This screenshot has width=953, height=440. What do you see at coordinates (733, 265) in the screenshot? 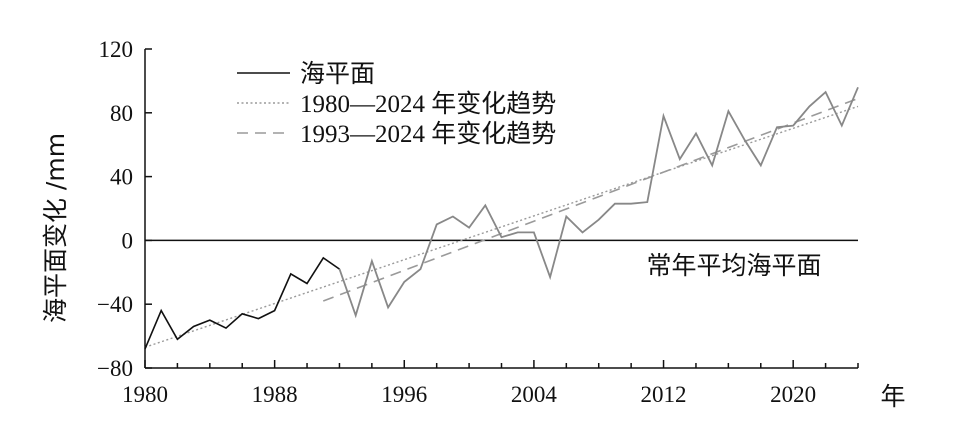
I see `reference-line-label: 常年平均海平面` at bounding box center [733, 265].